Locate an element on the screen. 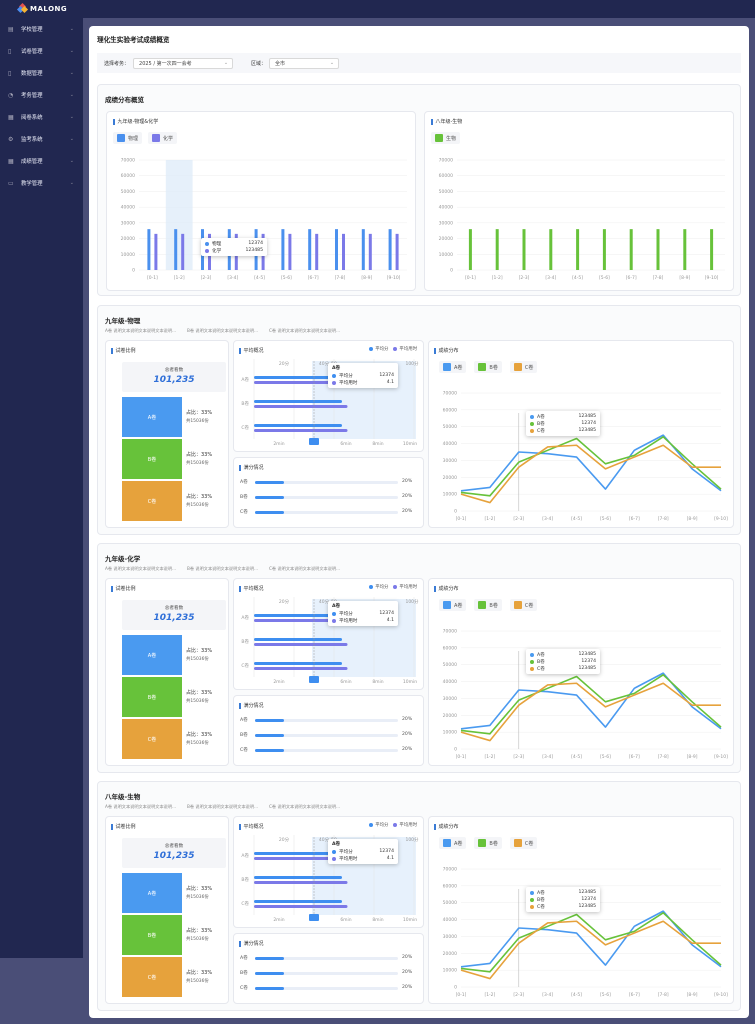 The image size is (755, 1024). sidebar-item: ▯ 数据管理 ⌄ is located at coordinates (41, 73).